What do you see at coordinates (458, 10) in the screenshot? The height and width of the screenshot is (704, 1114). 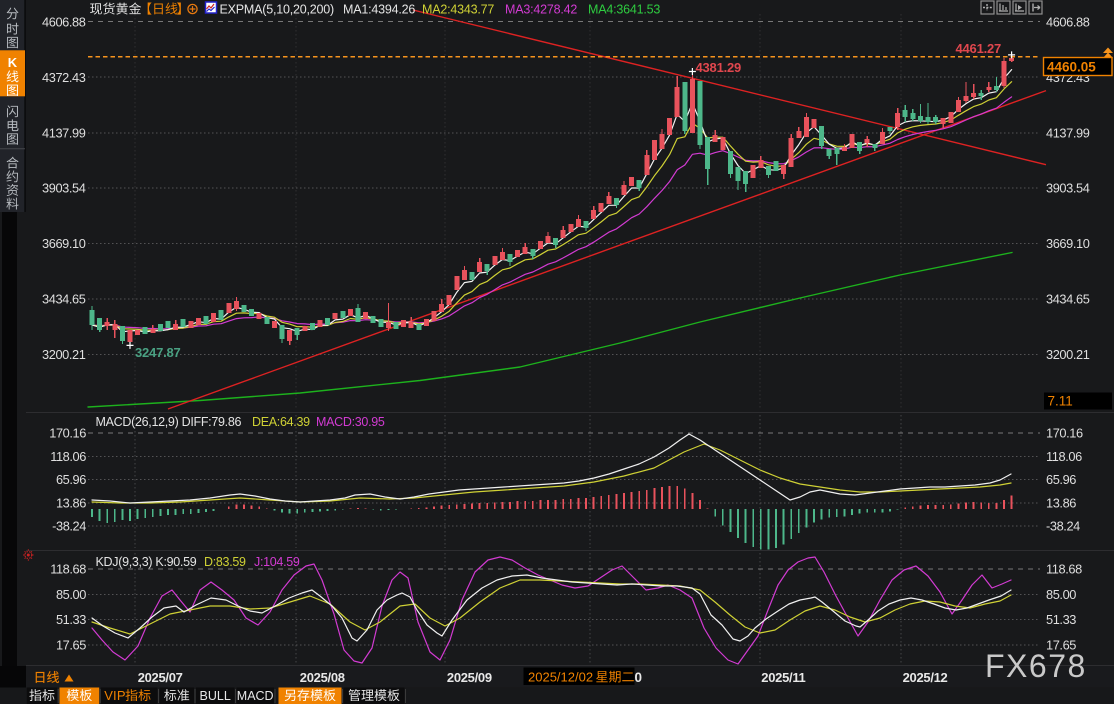 I see `svg-text: MA2:4343.77` at bounding box center [458, 10].